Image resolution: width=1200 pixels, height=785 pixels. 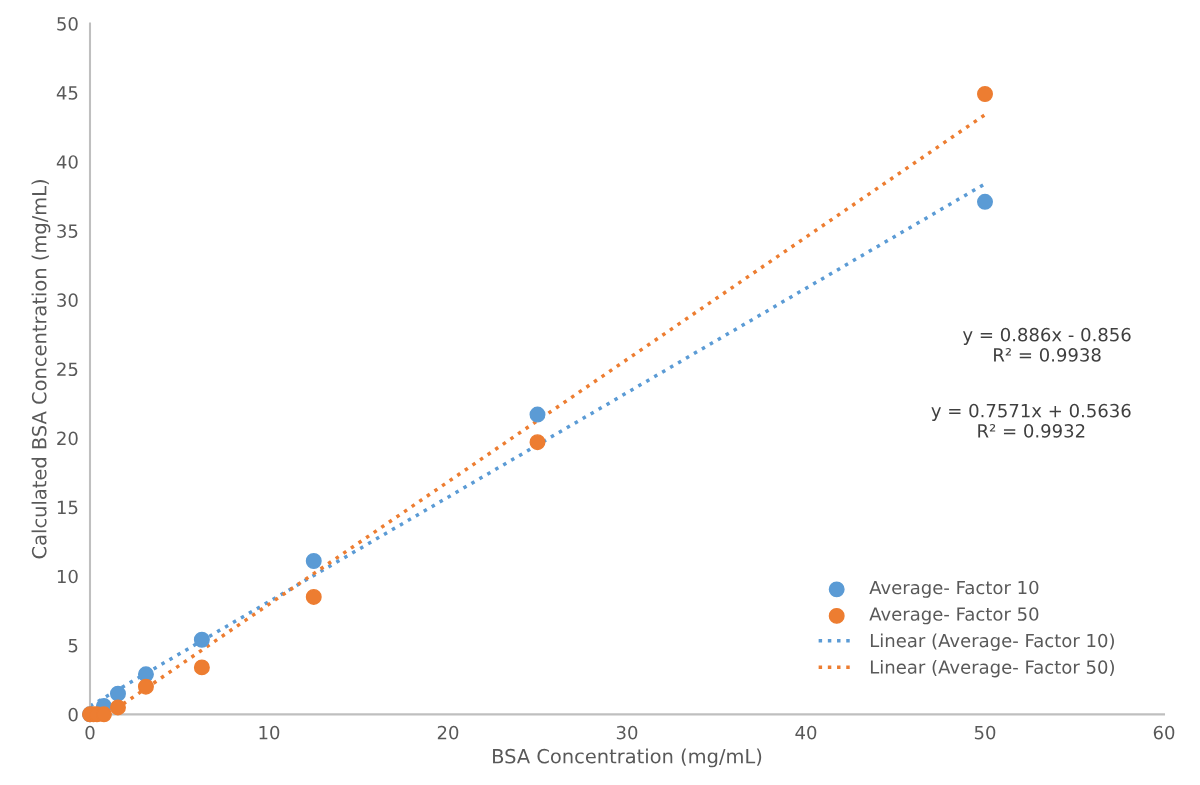 What do you see at coordinates (627, 758) in the screenshot?
I see `x-axis-title: BSA Concentration (mg/mL)` at bounding box center [627, 758].